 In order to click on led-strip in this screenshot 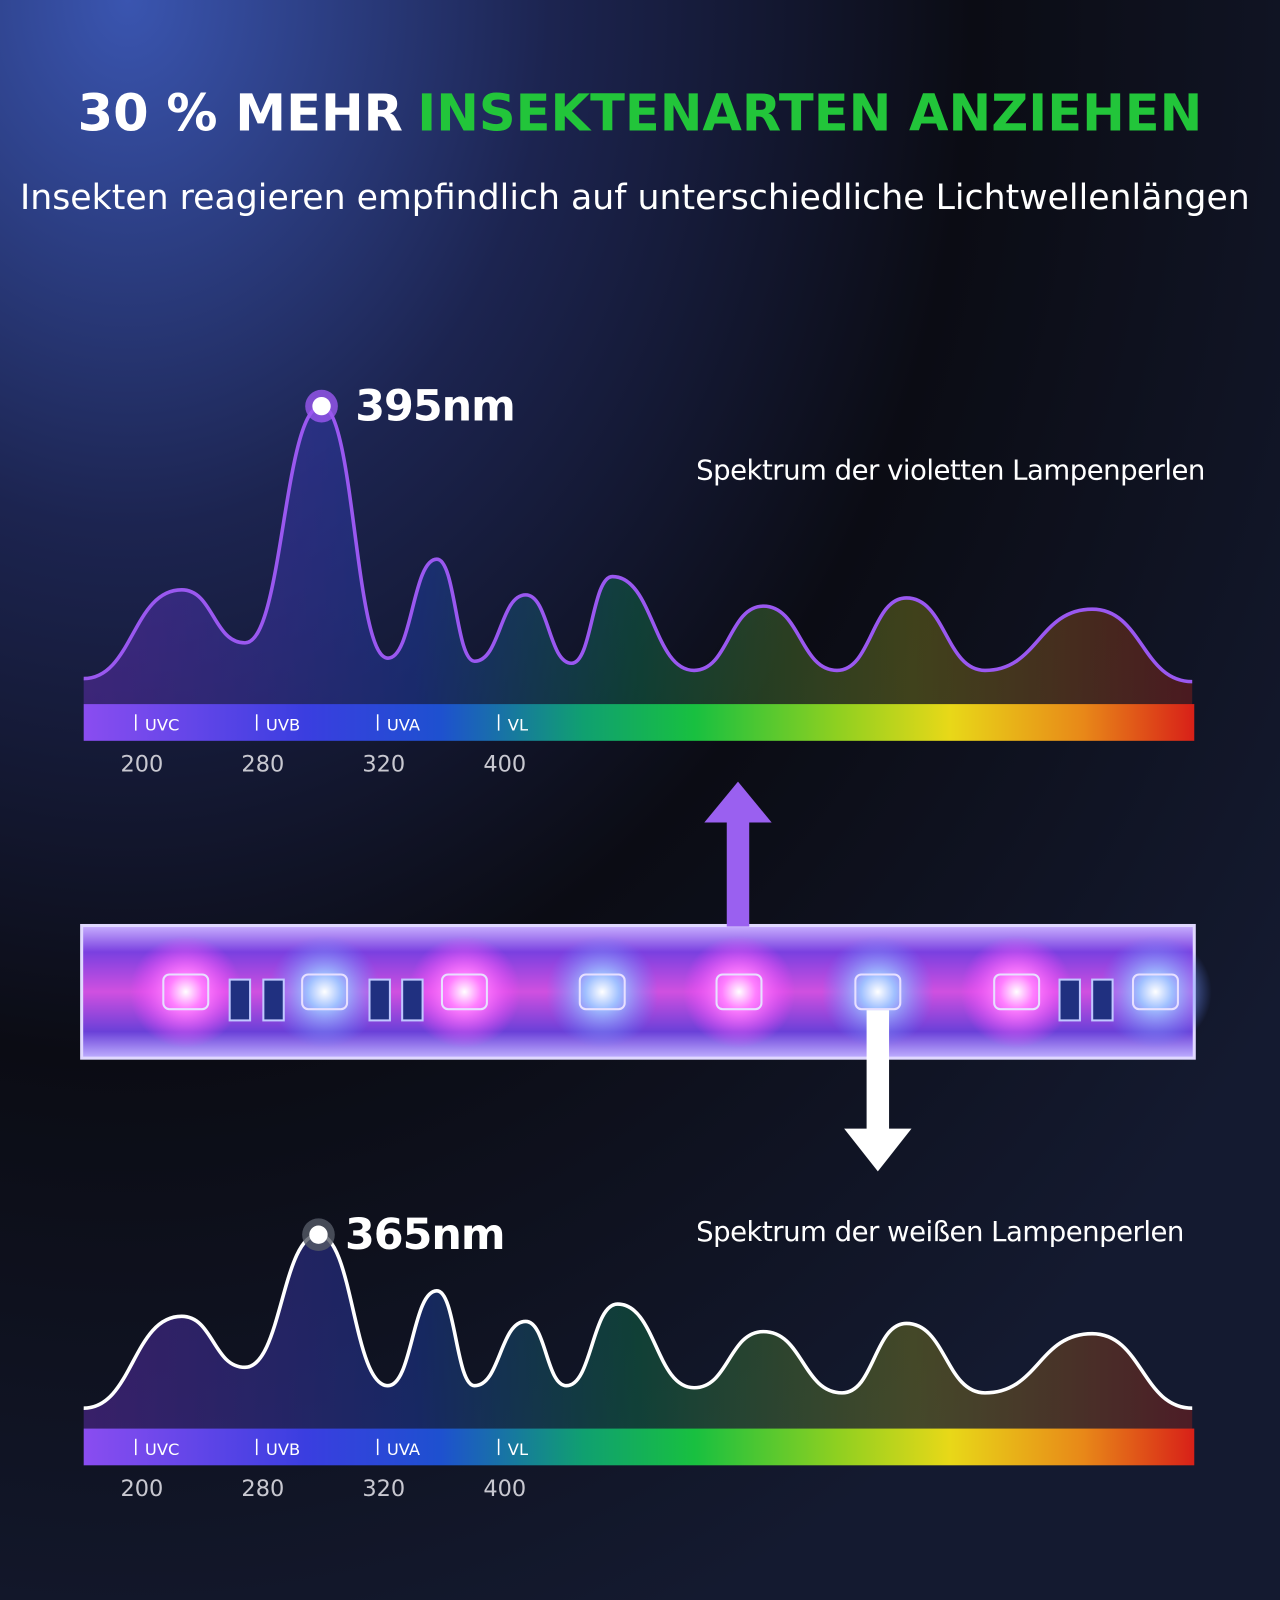, I will do `click(646, 991)`.